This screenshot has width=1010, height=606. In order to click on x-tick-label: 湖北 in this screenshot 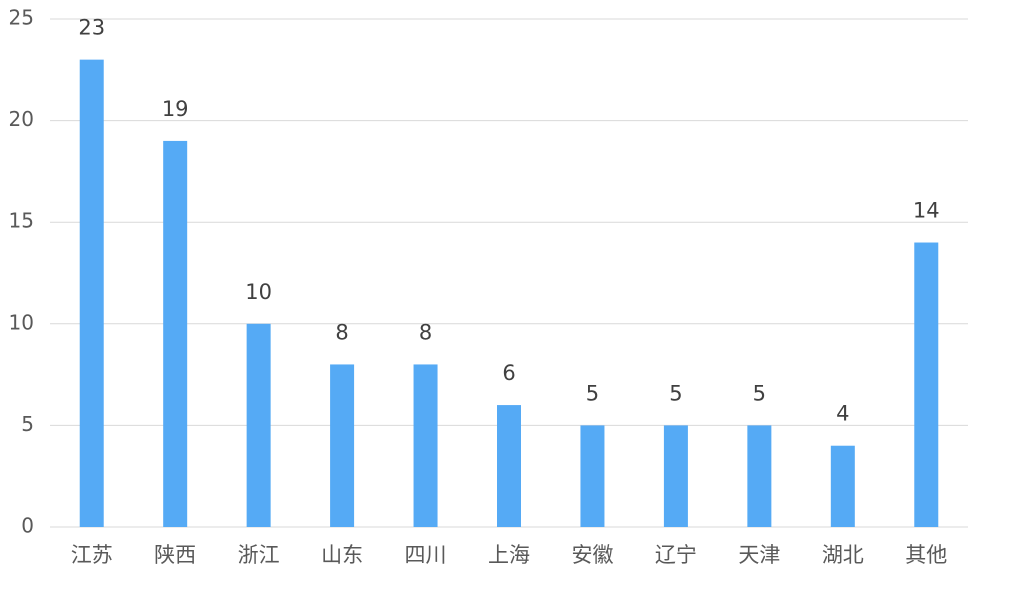, I will do `click(843, 555)`.